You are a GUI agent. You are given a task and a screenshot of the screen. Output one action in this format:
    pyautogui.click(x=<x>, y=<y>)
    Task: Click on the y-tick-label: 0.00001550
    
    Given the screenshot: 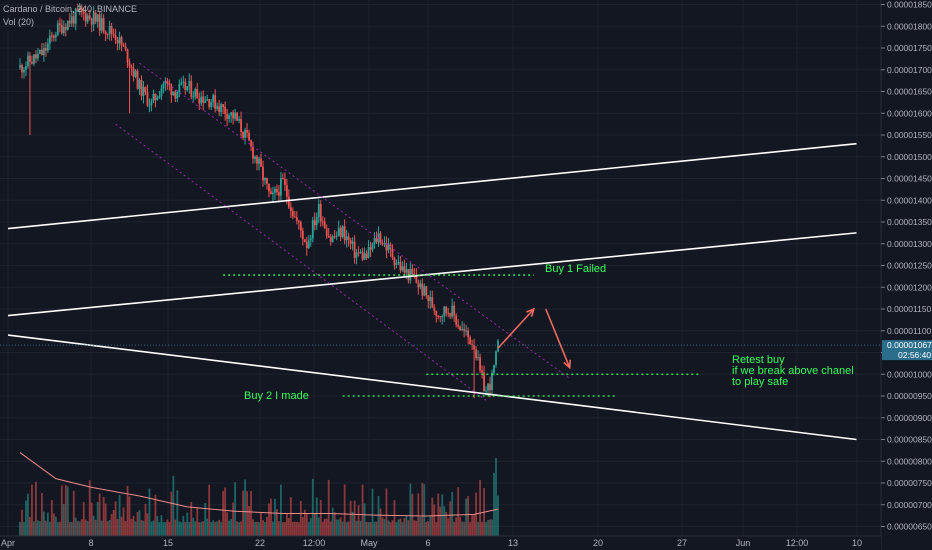 What is the action you would take?
    pyautogui.click(x=909, y=135)
    